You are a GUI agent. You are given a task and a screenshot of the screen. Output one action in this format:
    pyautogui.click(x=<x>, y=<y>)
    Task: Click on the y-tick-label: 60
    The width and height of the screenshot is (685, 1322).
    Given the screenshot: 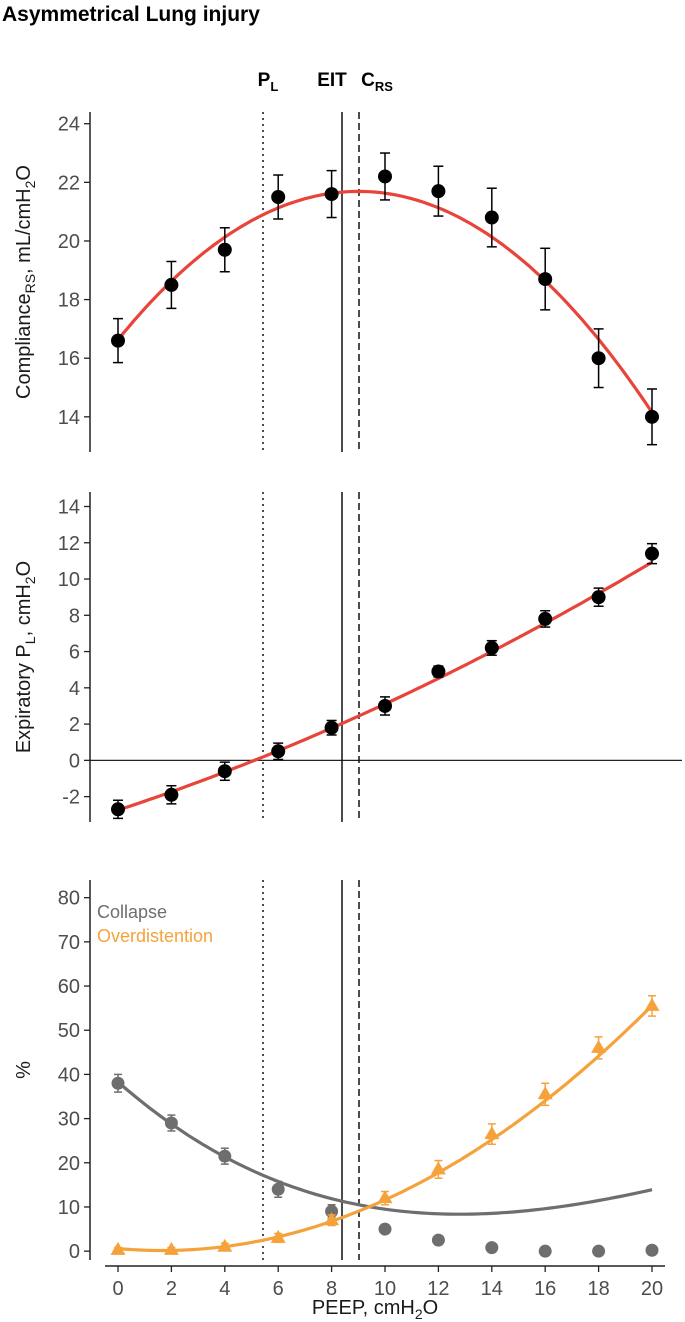 What is the action you would take?
    pyautogui.click(x=69, y=987)
    